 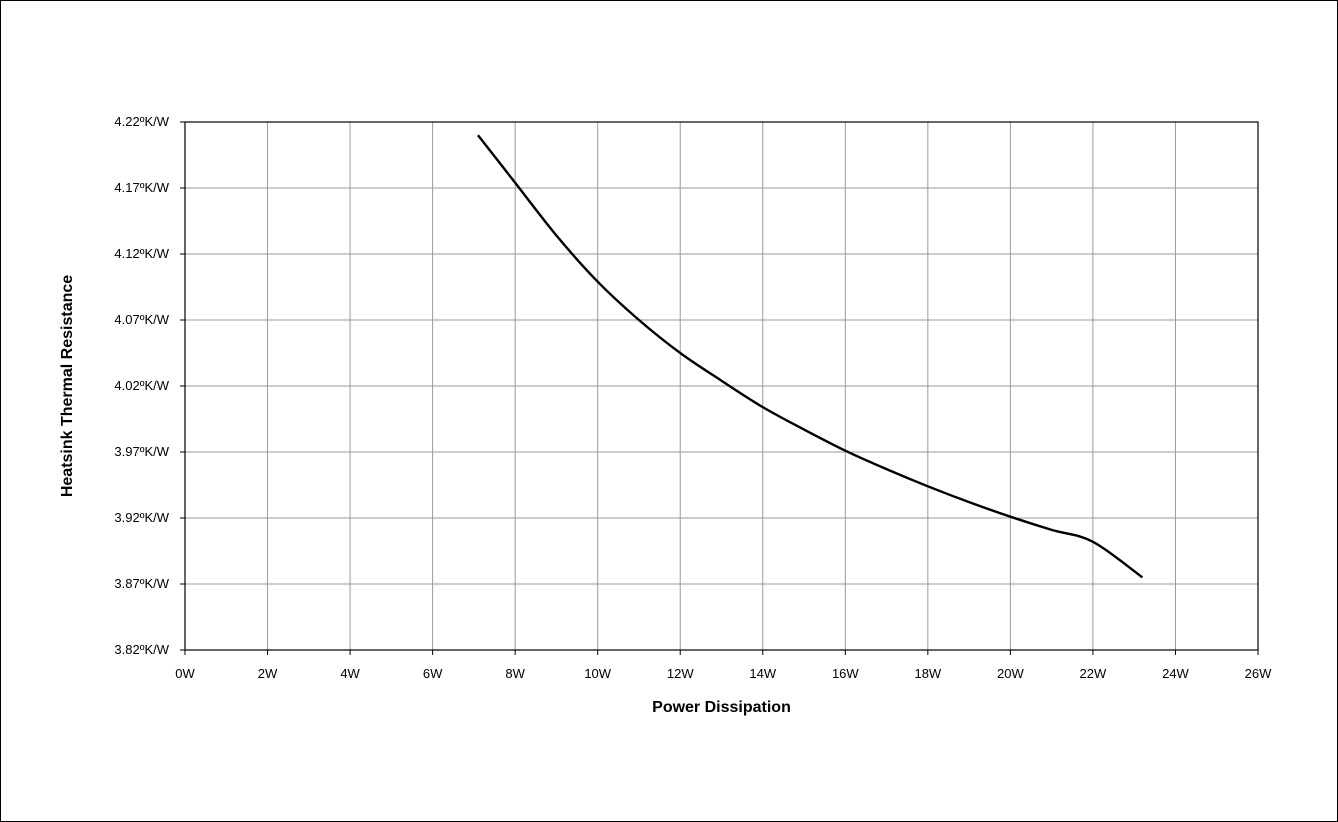 I want to click on x-axis: 0W 2W 4W 6W 8W 10W 12W 14W 16W 18W 20W 22W 24W 26W, so click(x=723, y=665).